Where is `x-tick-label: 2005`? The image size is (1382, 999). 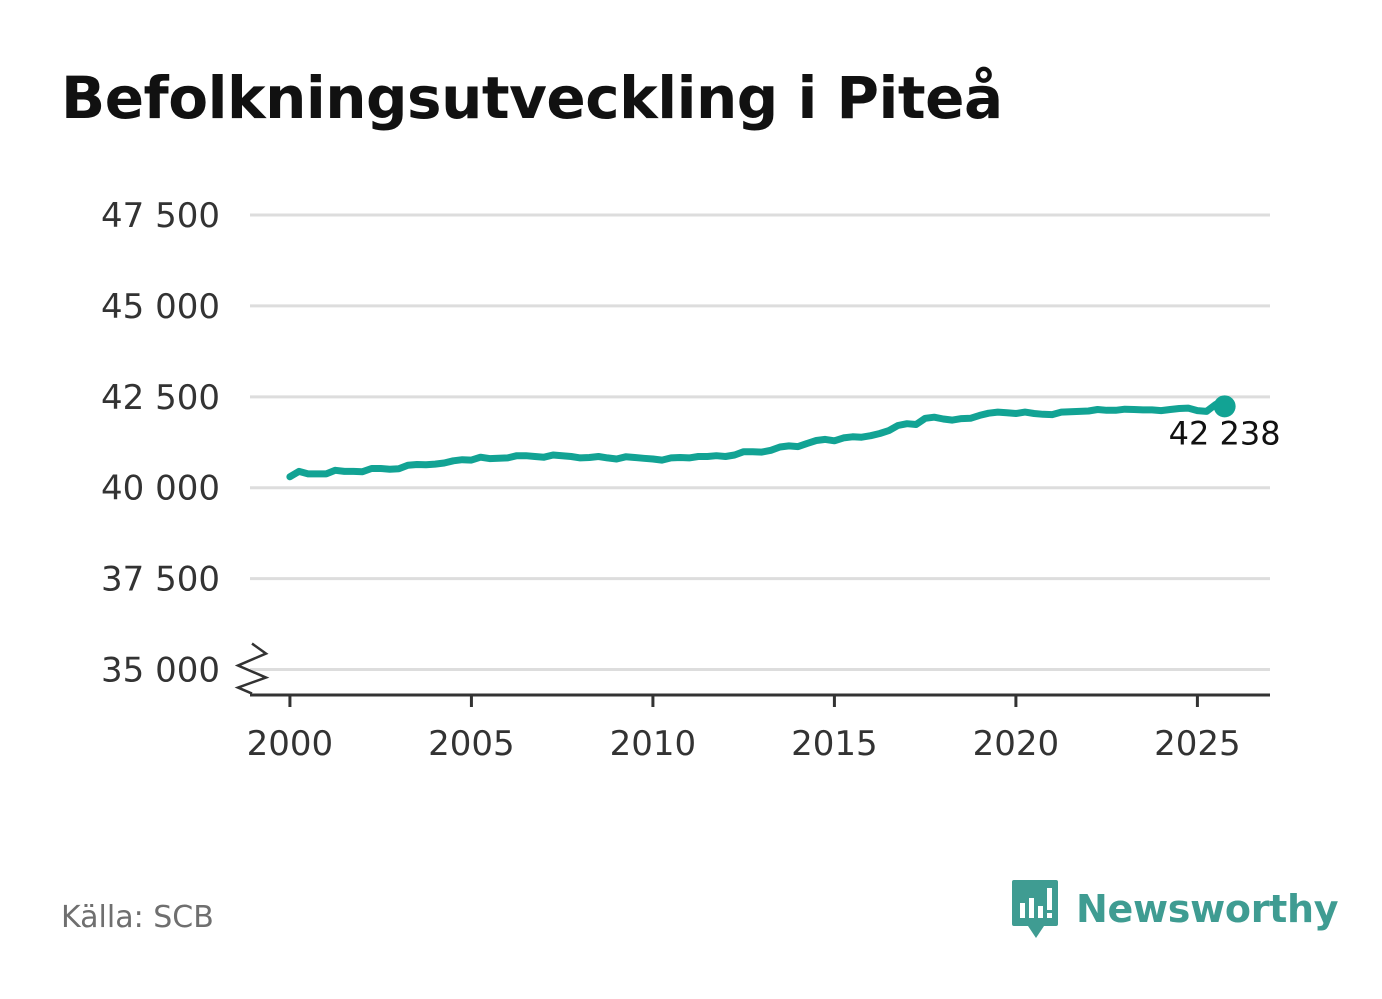
x-tick-label: 2005 is located at coordinates (471, 744).